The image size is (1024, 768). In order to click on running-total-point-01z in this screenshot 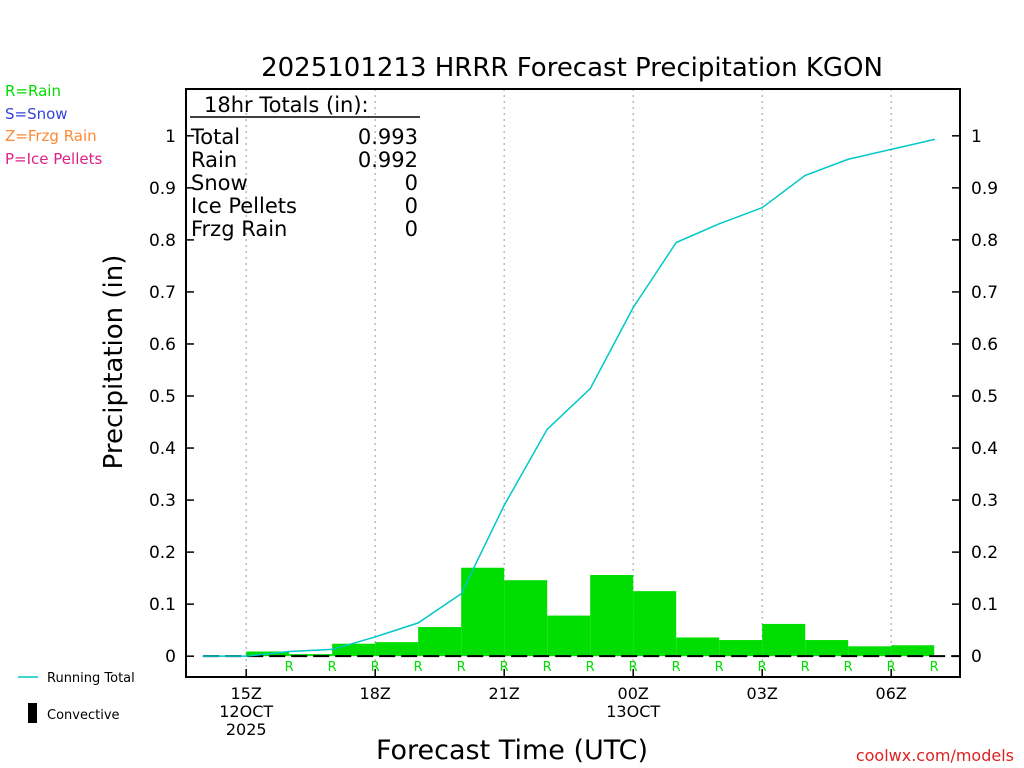, I will do `click(676, 242)`.